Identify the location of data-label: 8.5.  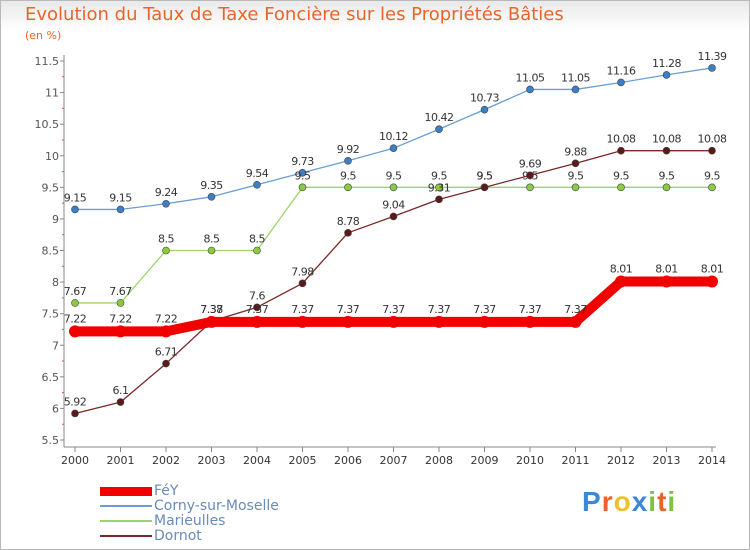
(257, 239).